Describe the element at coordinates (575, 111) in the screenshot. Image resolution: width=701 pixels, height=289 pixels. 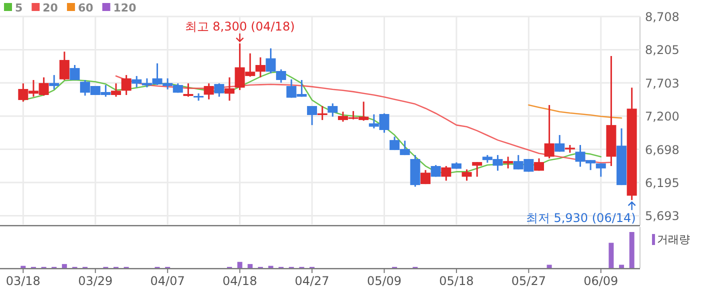
I see `line-series` at that location.